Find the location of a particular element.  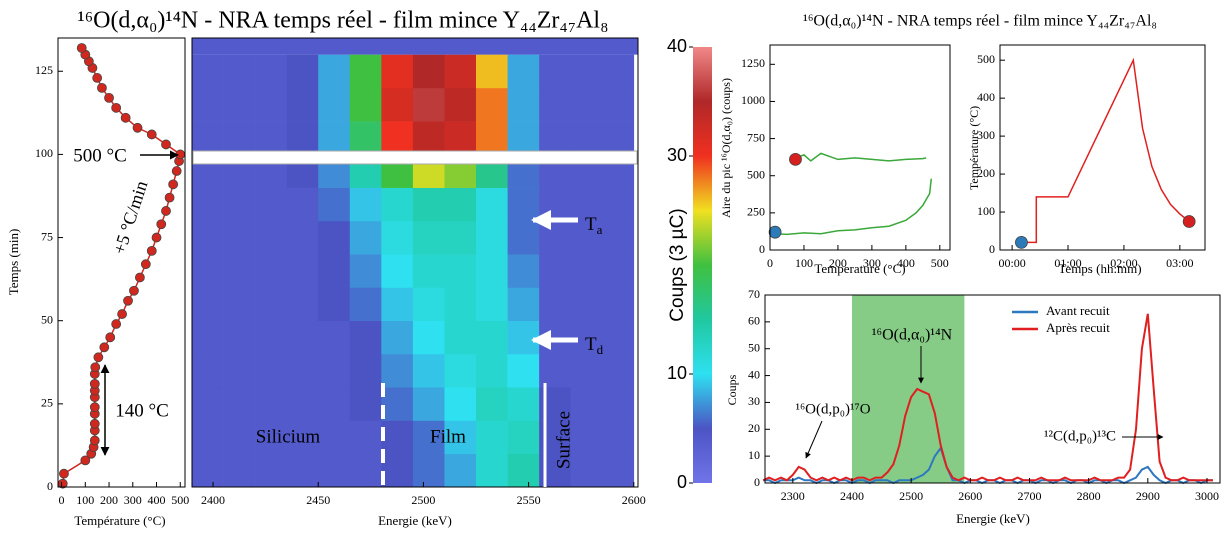

y-tick-label: 1000 is located at coordinates (753, 100).